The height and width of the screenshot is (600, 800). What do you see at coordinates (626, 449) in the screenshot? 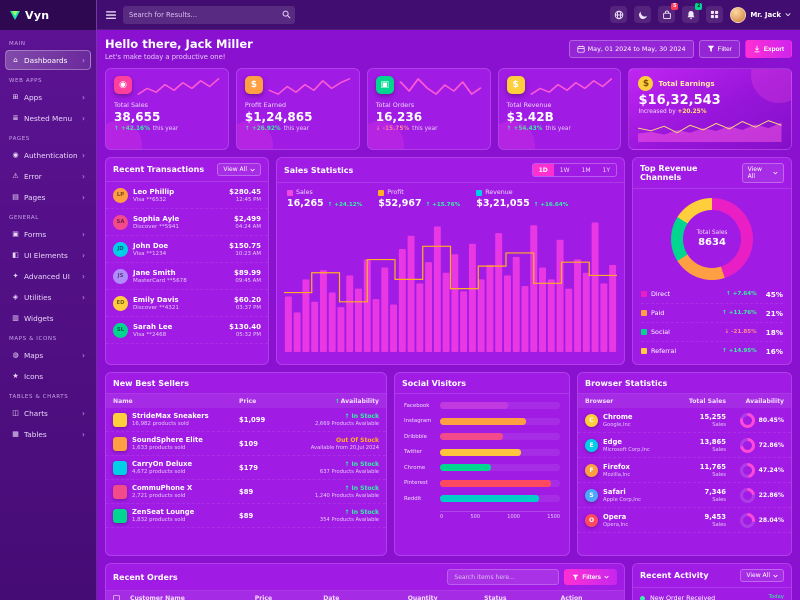
I see `browser-company: Microsoft Corp,Inc` at bounding box center [626, 449].